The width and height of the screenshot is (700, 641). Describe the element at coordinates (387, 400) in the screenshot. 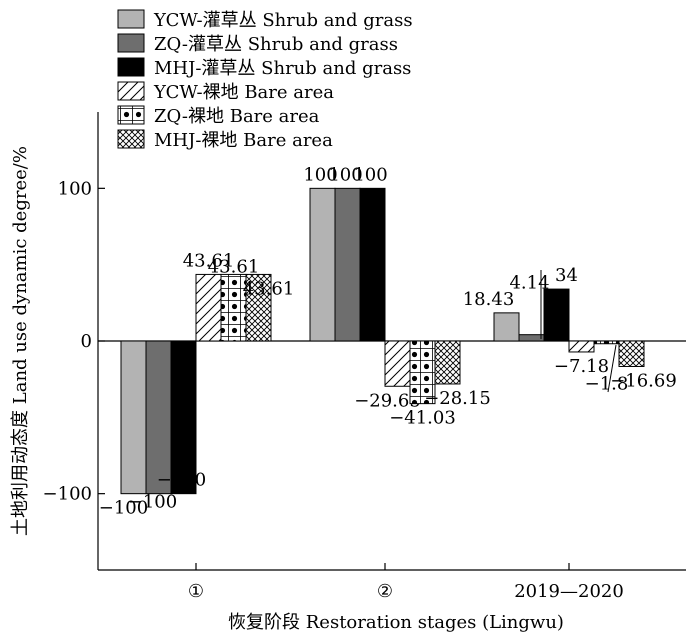

I see `data-label: −29.65` at that location.